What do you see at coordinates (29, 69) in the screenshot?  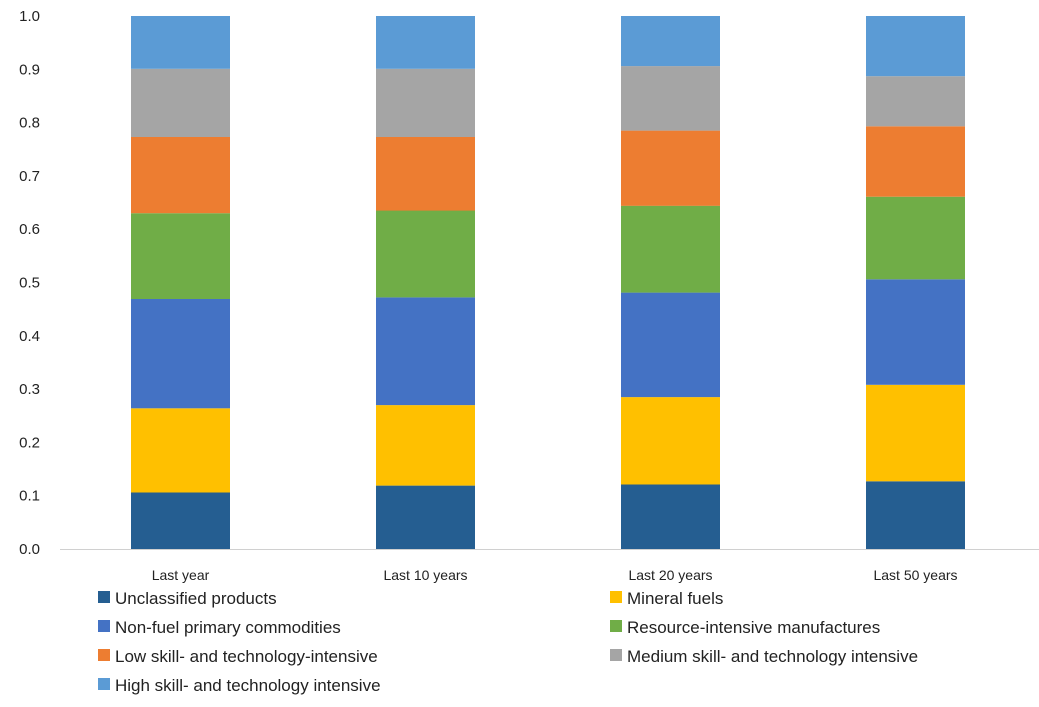 I see `y-tick-label: 0.9` at bounding box center [29, 69].